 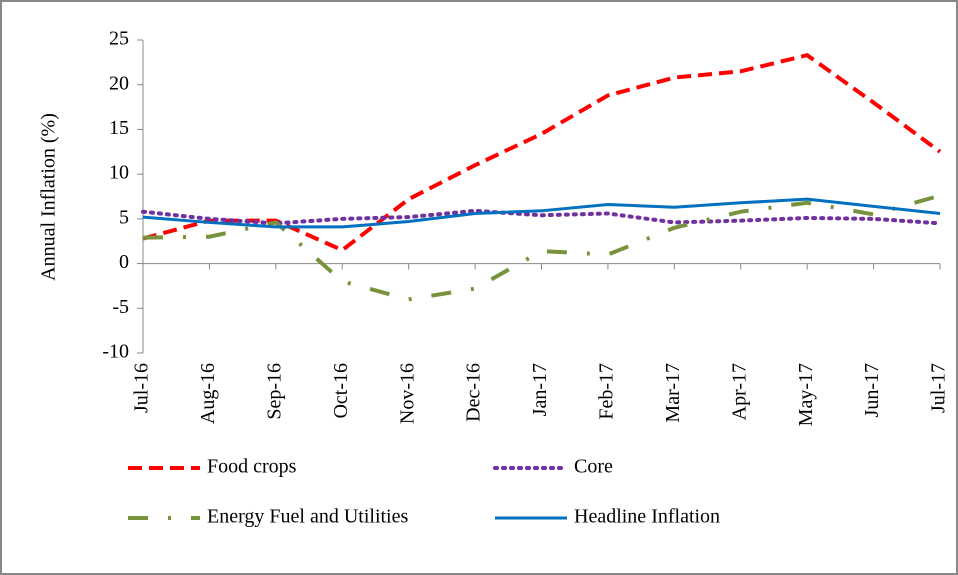 What do you see at coordinates (407, 393) in the screenshot?
I see `x-tick-label: Nov-16` at bounding box center [407, 393].